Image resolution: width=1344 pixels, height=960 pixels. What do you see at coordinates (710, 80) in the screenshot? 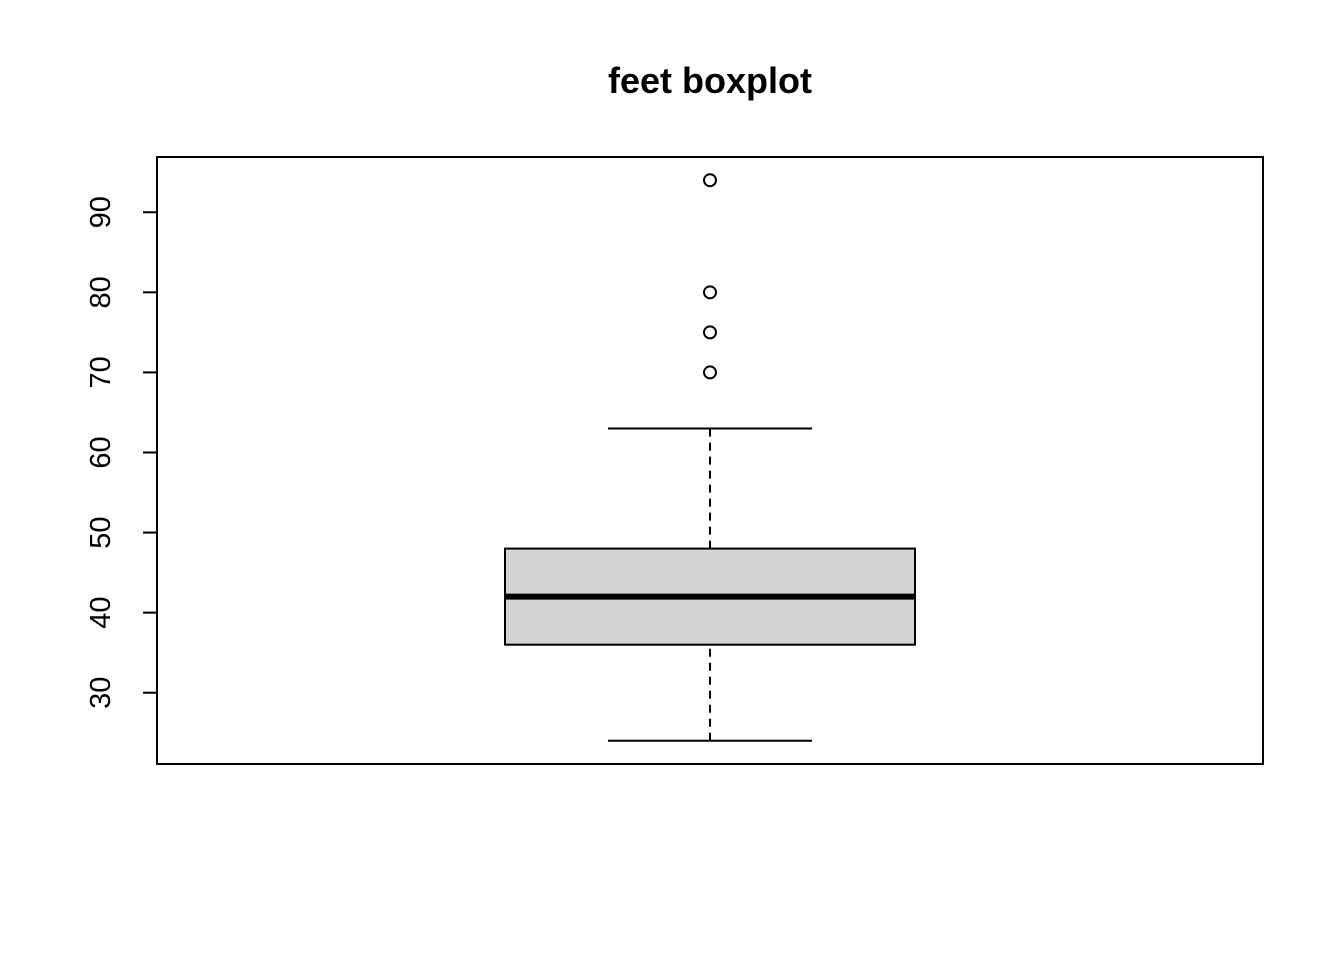
I see `chart-title: feet boxplot` at bounding box center [710, 80].